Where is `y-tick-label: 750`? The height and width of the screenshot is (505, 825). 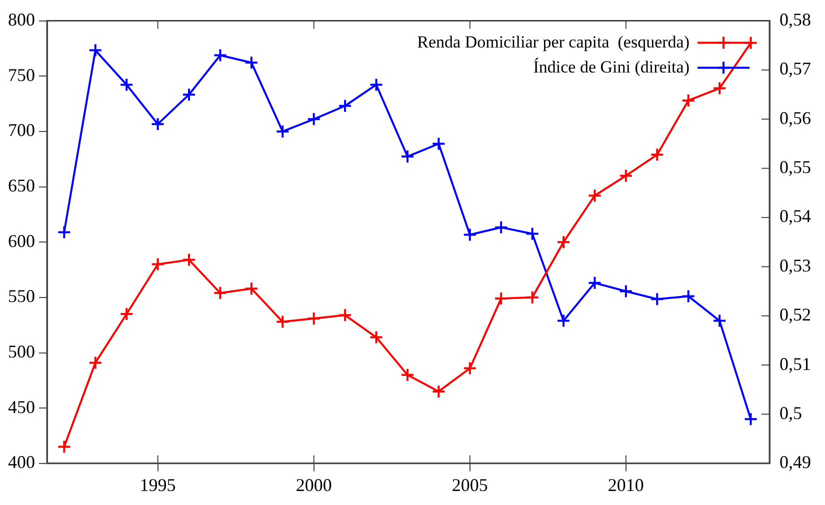 y-tick-label: 750 is located at coordinates (21, 74).